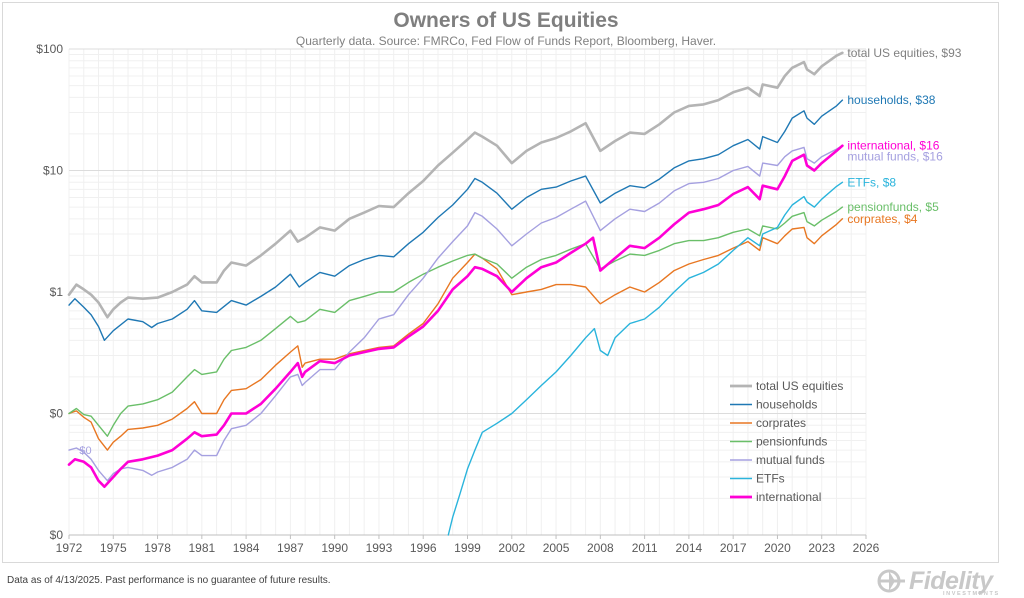 The height and width of the screenshot is (598, 1024). Describe the element at coordinates (786, 405) in the screenshot. I see `legend-label: households` at that location.